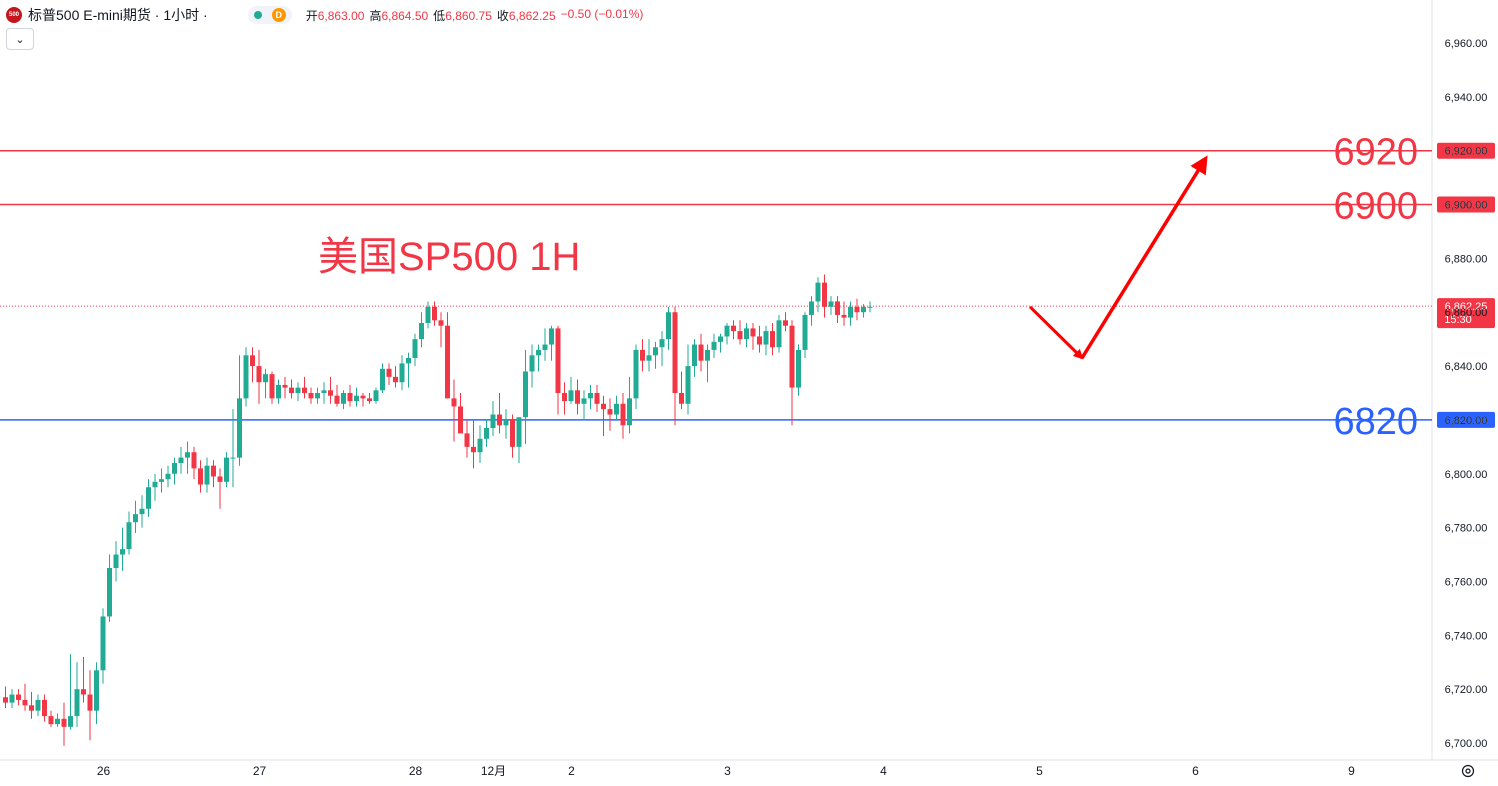 The width and height of the screenshot is (1498, 786). Describe the element at coordinates (278, 15) in the screenshot. I see `data-delay-badge: D` at that location.